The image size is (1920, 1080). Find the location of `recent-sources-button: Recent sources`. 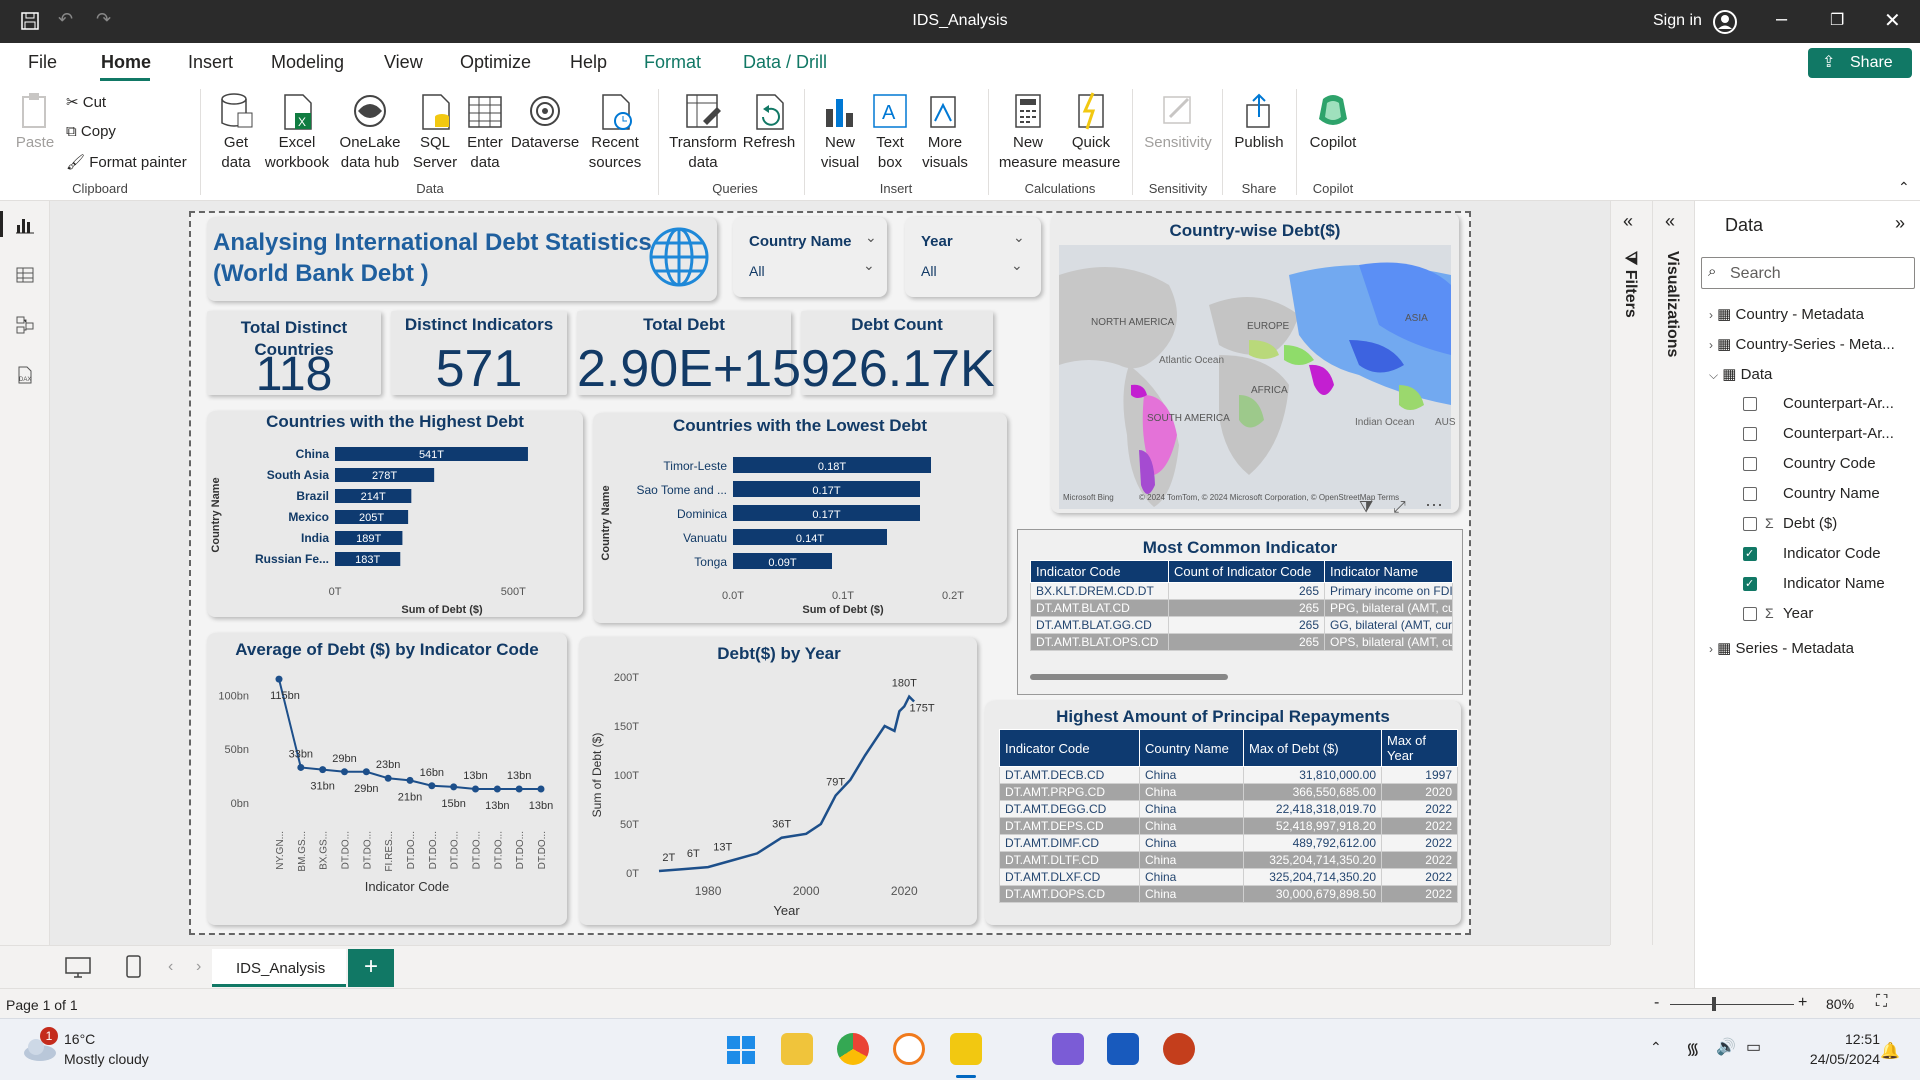

recent-sources-button: Recent sources is located at coordinates (615, 132).